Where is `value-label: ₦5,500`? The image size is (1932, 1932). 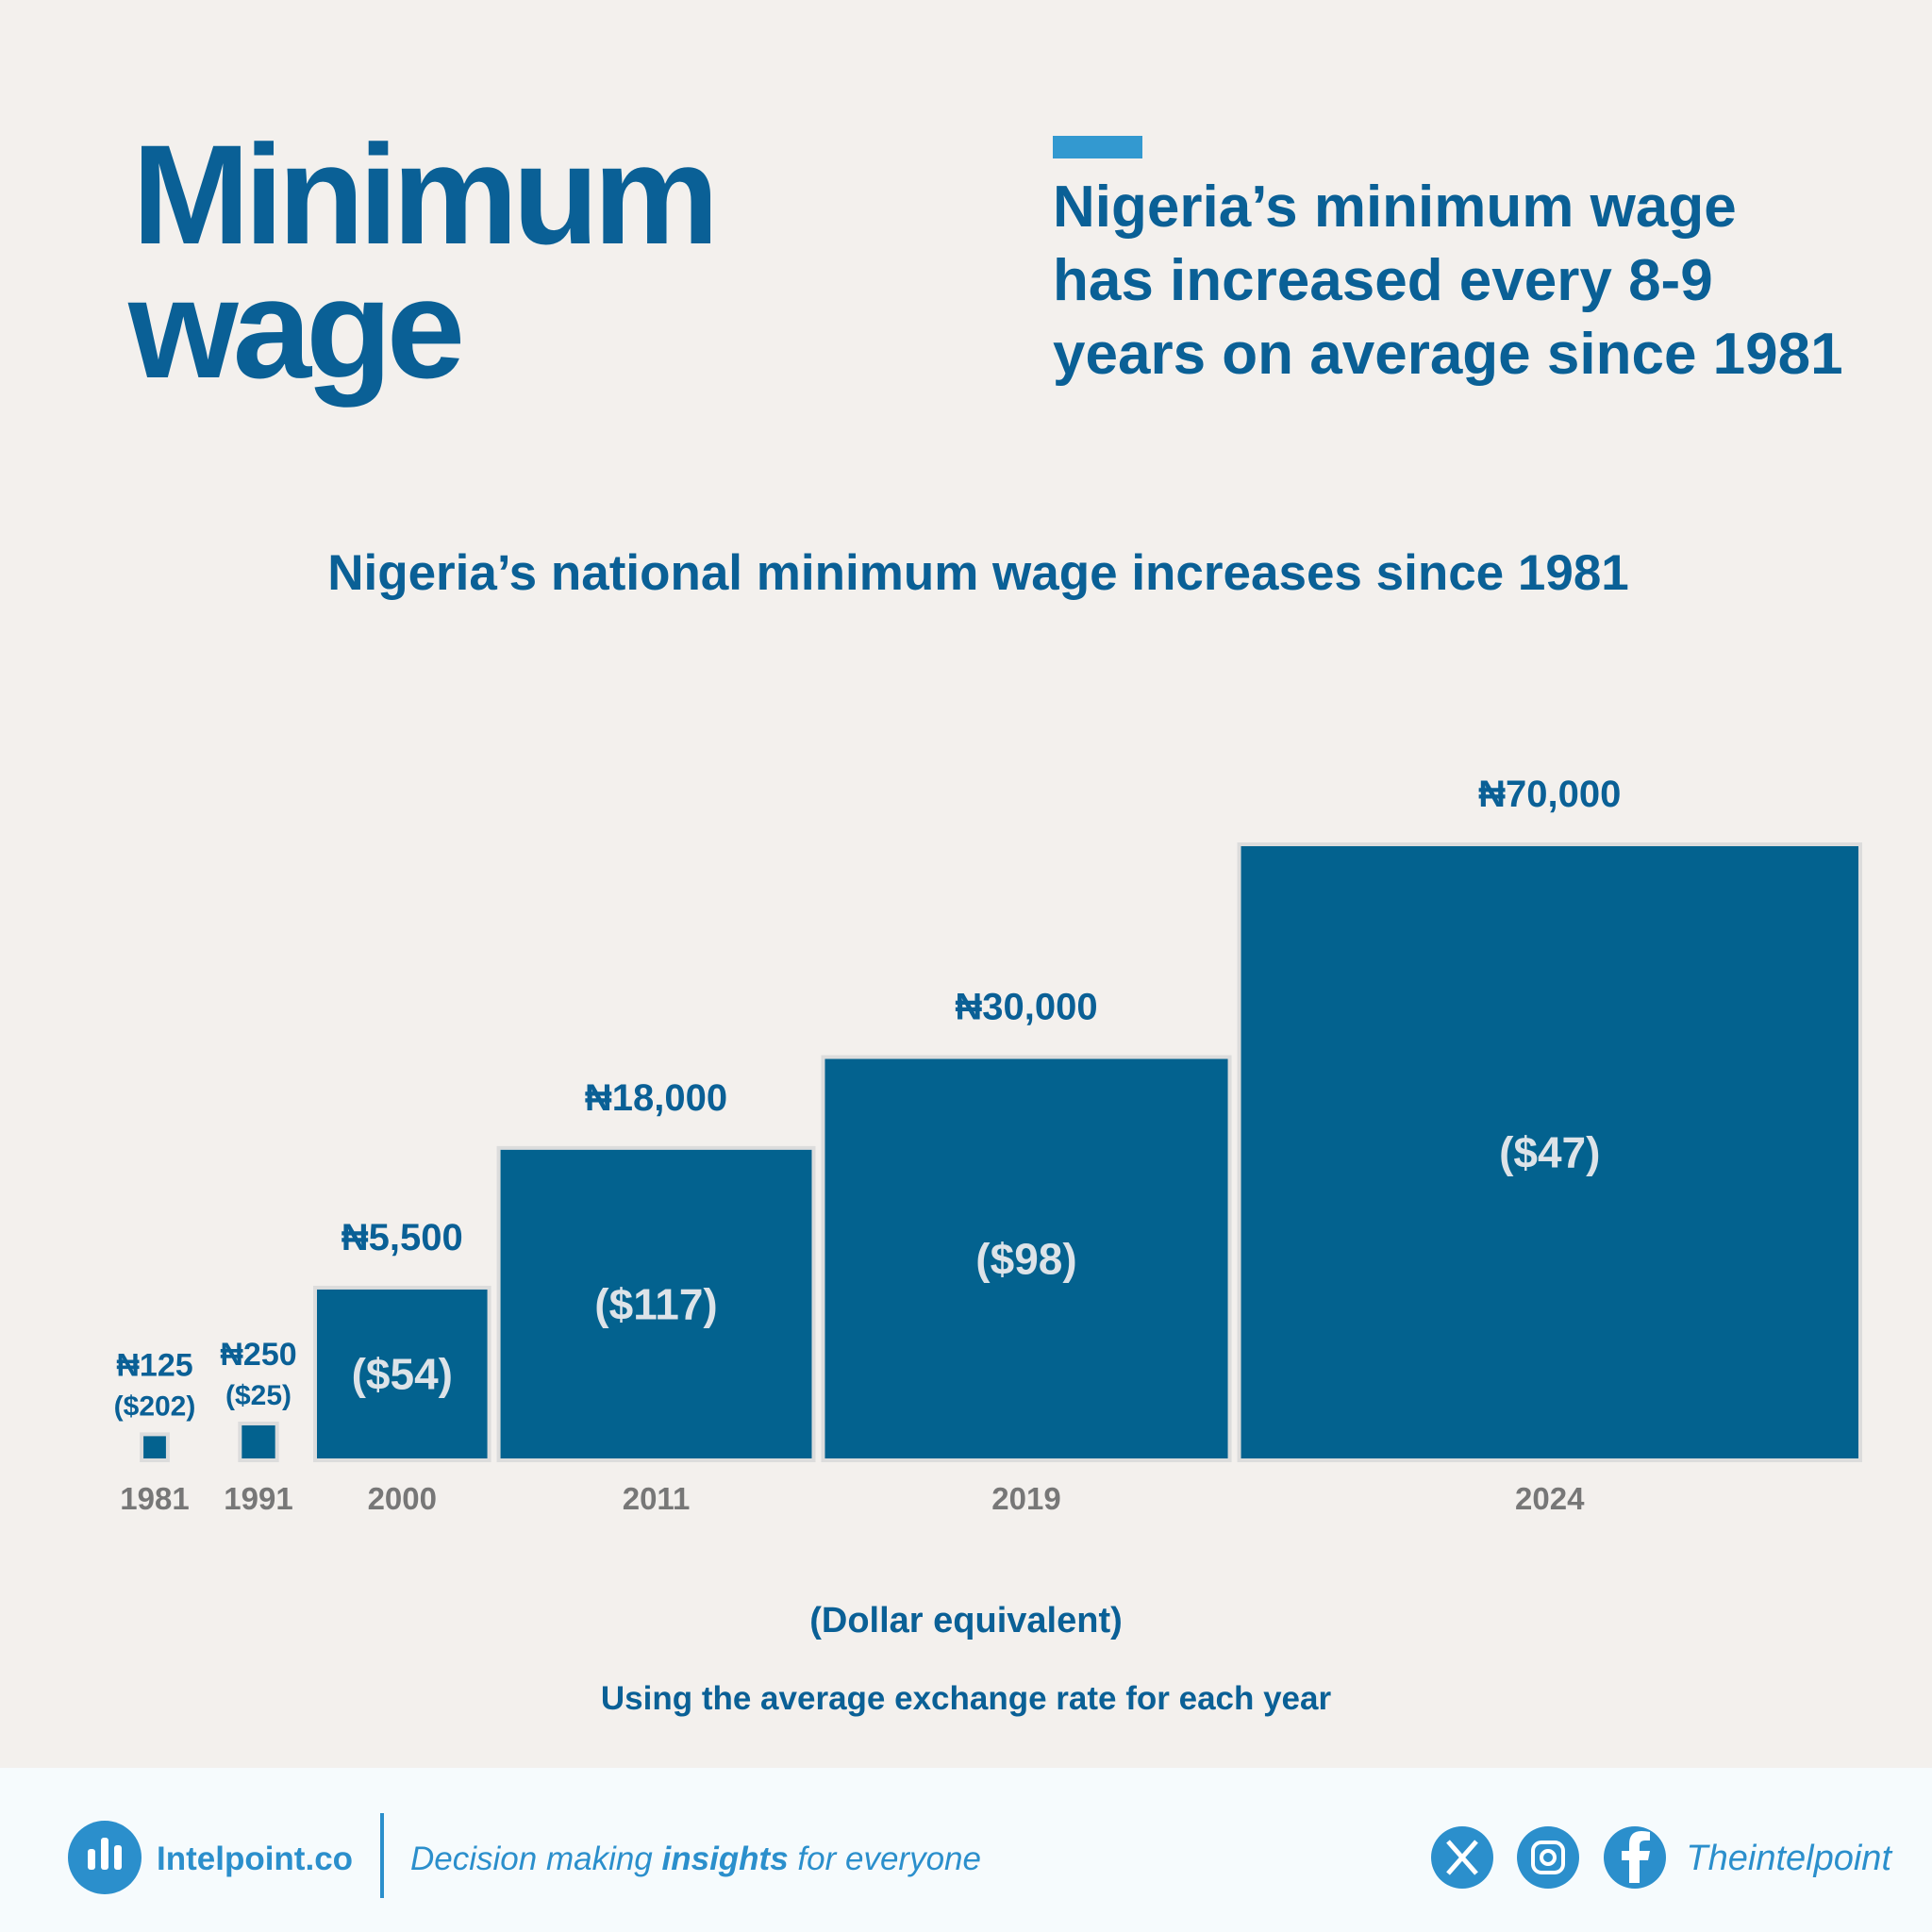 value-label: ₦5,500 is located at coordinates (402, 1238).